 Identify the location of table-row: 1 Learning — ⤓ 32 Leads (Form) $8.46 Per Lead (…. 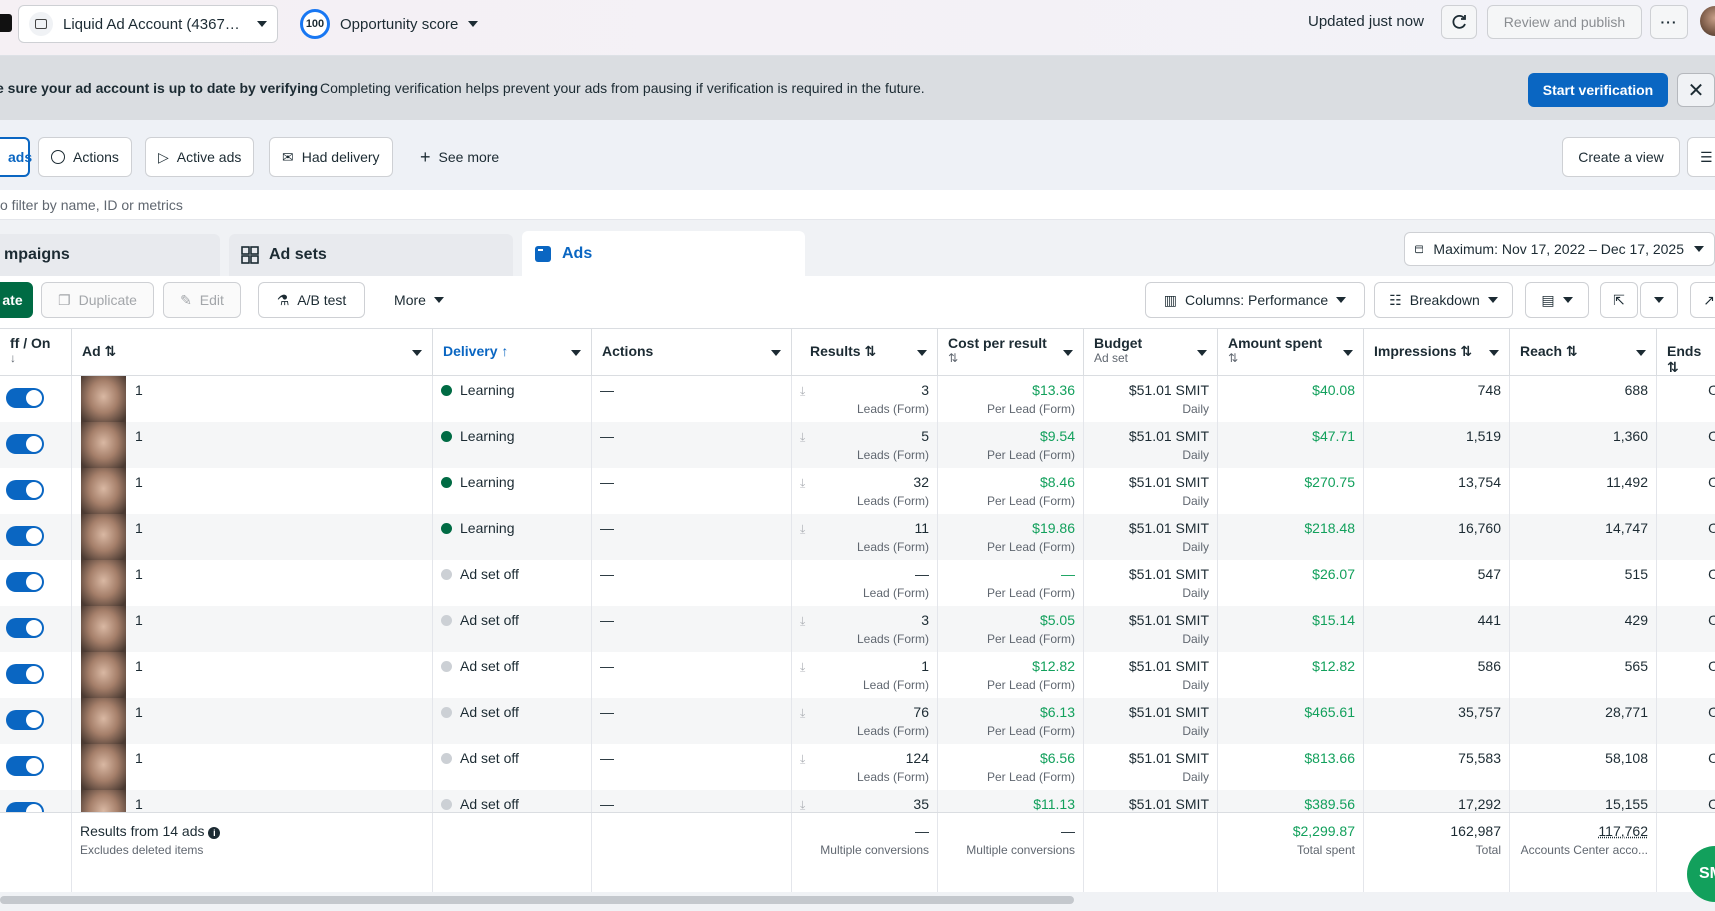
(857, 491).